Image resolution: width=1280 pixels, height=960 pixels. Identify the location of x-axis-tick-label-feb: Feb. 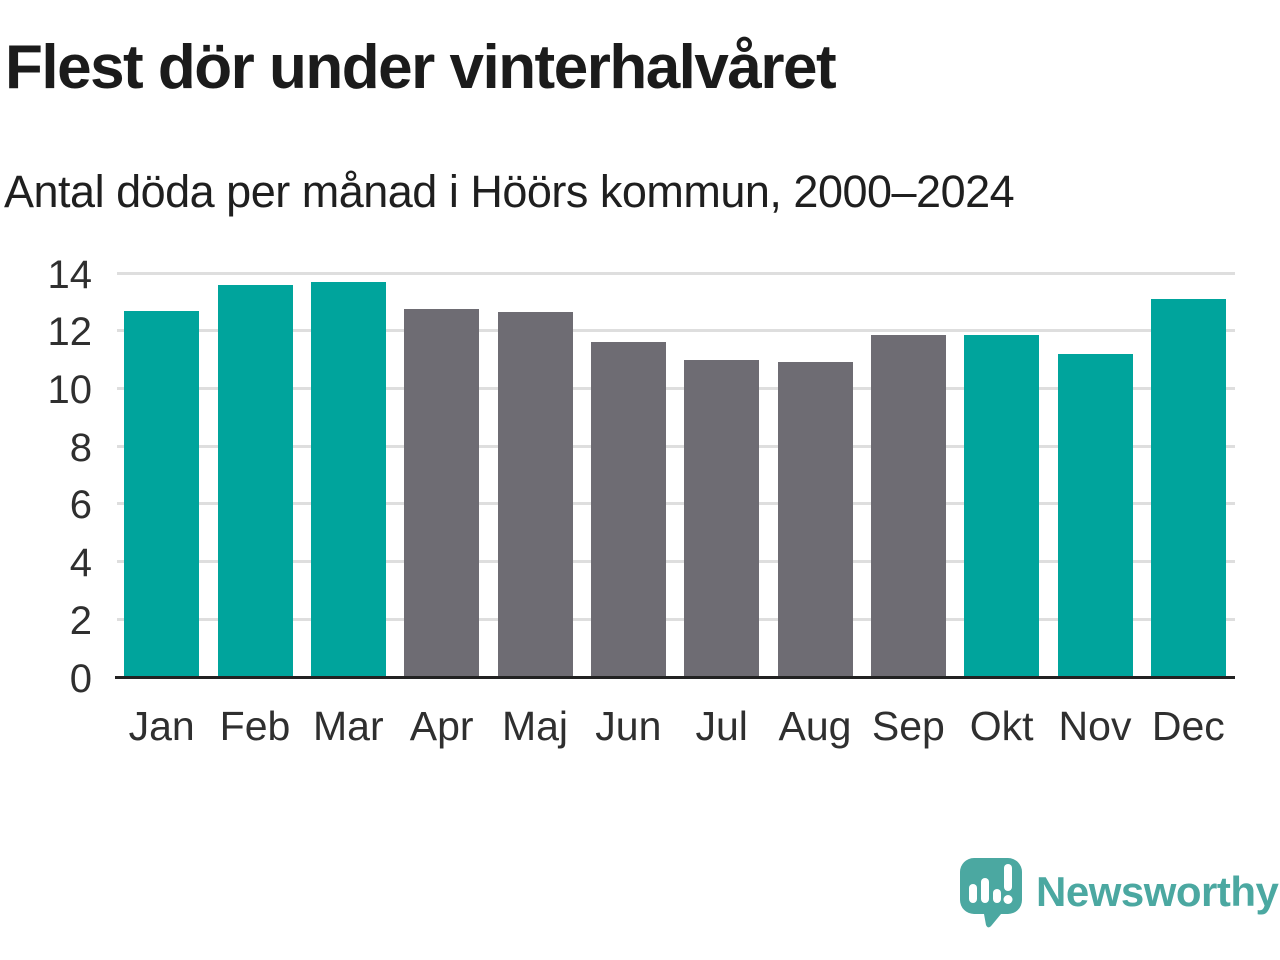
(255, 726).